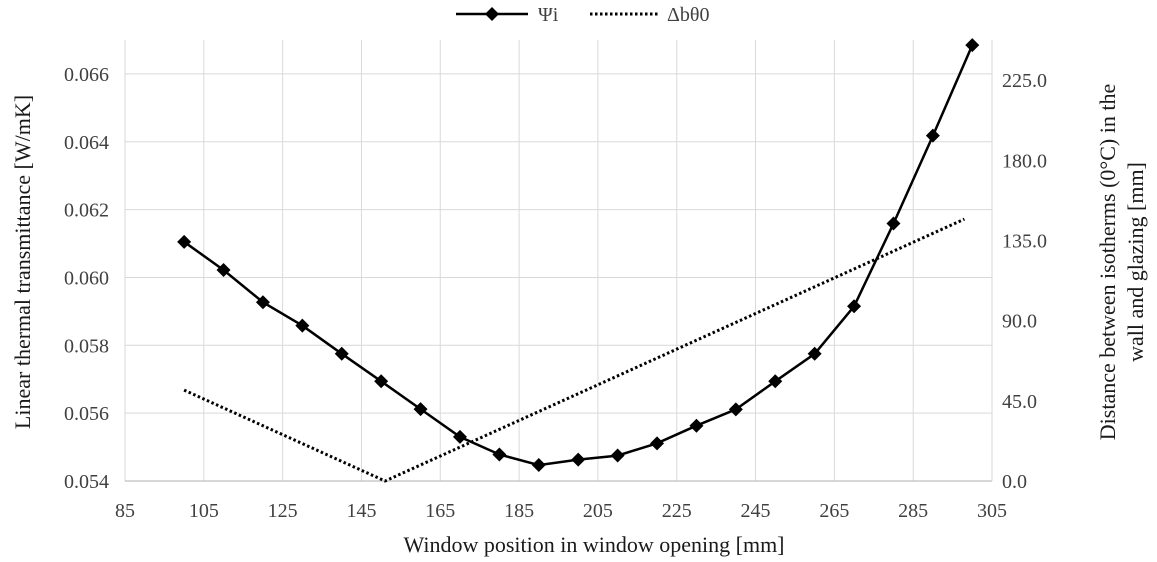  What do you see at coordinates (86, 143) in the screenshot?
I see `left-y-tick-label: 0.064` at bounding box center [86, 143].